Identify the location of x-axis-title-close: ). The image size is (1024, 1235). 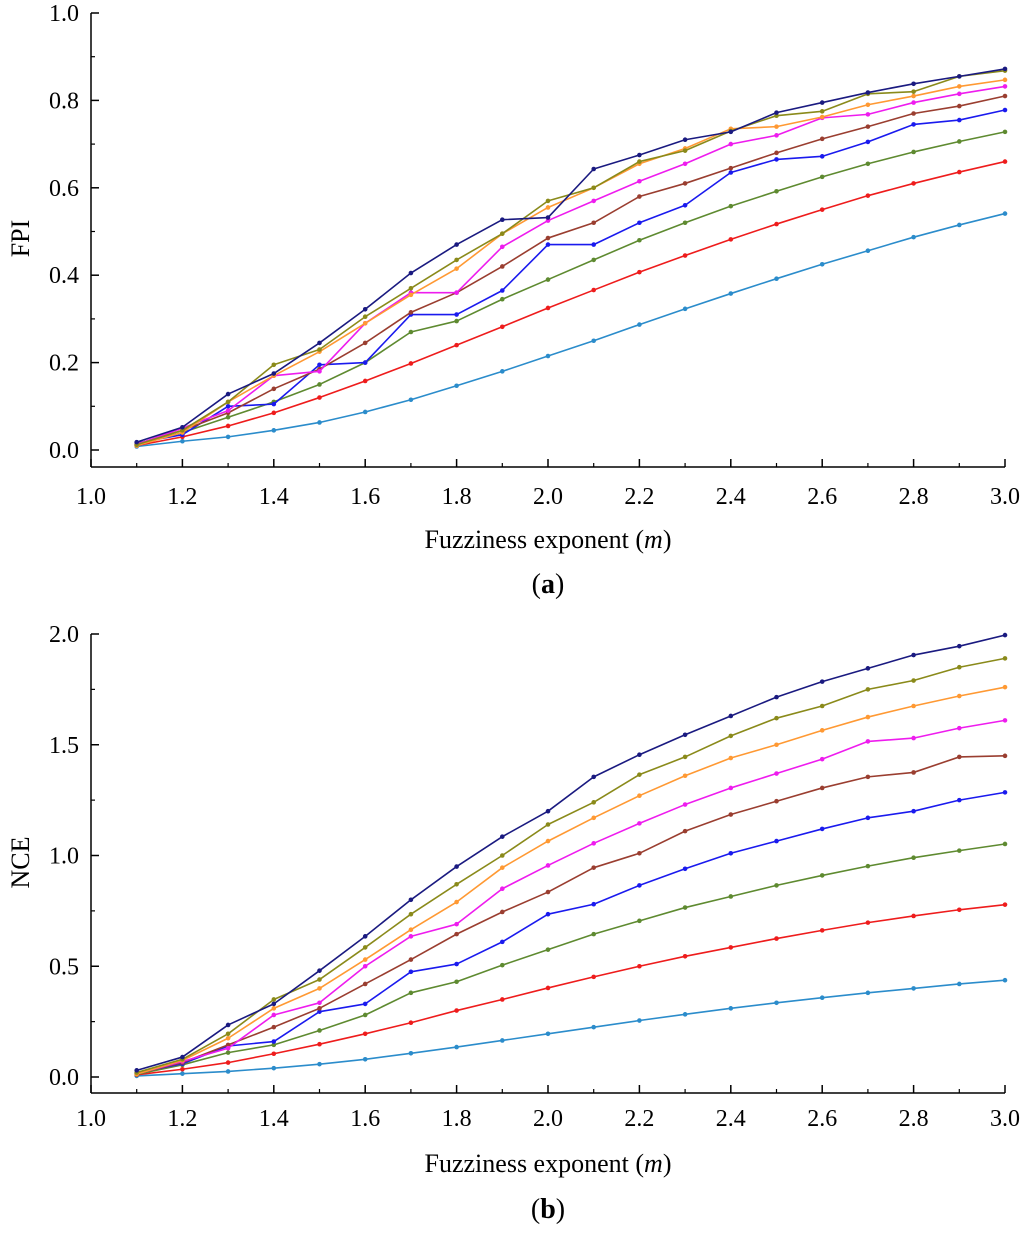
(667, 1163).